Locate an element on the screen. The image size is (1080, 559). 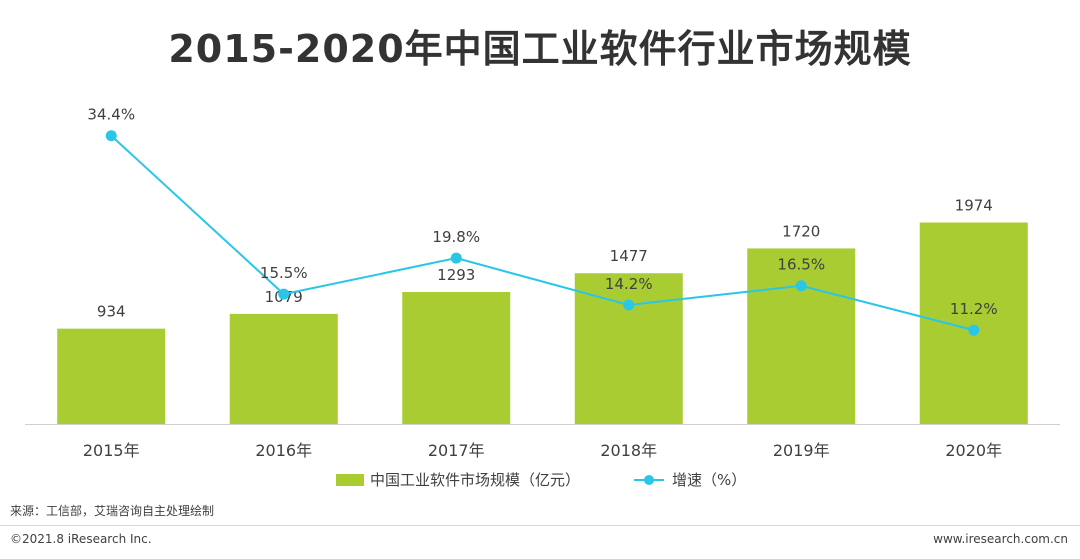
x-tick-label-5: 2020年 is located at coordinates (973, 450).